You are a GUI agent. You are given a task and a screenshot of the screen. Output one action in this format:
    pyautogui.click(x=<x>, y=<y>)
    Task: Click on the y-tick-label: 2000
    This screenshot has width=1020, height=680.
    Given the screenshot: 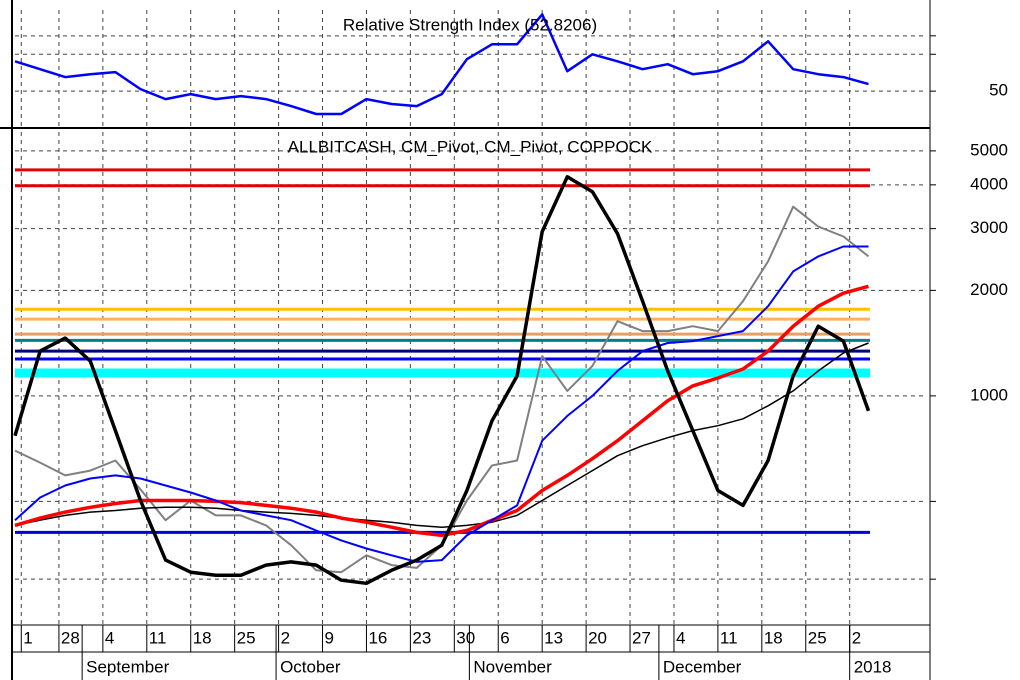 What is the action you would take?
    pyautogui.click(x=989, y=289)
    